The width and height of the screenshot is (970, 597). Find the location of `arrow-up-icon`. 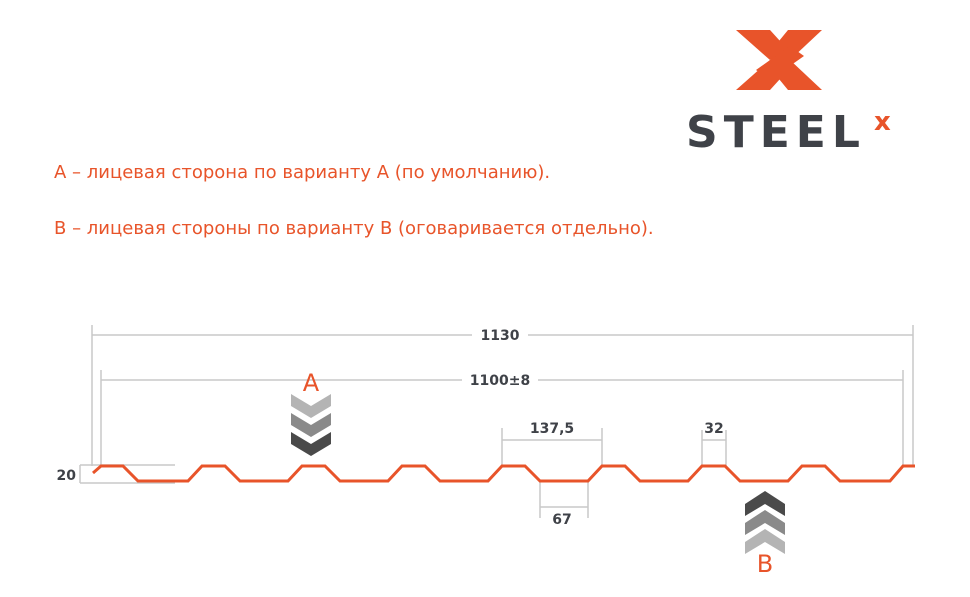

arrow-up-icon is located at coordinates (765, 522).